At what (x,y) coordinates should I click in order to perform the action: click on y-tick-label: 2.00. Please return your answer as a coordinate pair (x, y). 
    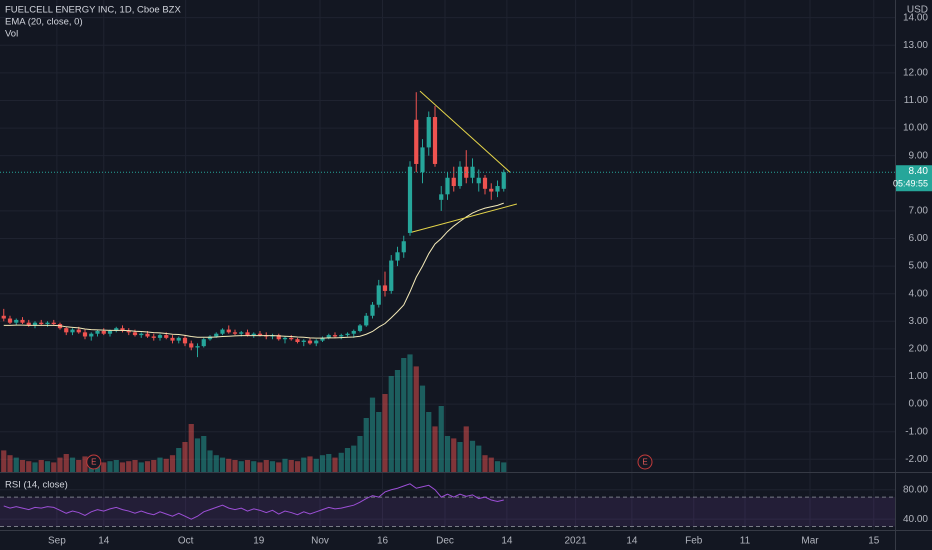
    Looking at the image, I should click on (919, 349).